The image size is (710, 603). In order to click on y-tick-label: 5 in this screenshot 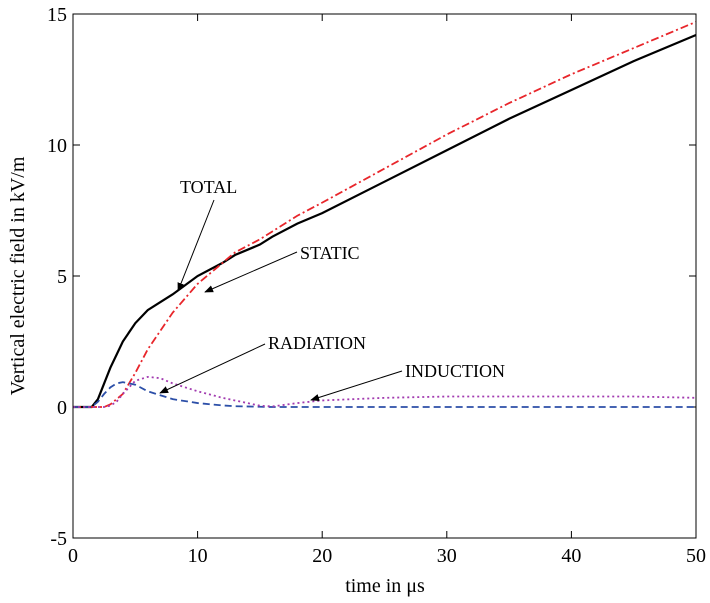, I will do `click(62, 277)`.